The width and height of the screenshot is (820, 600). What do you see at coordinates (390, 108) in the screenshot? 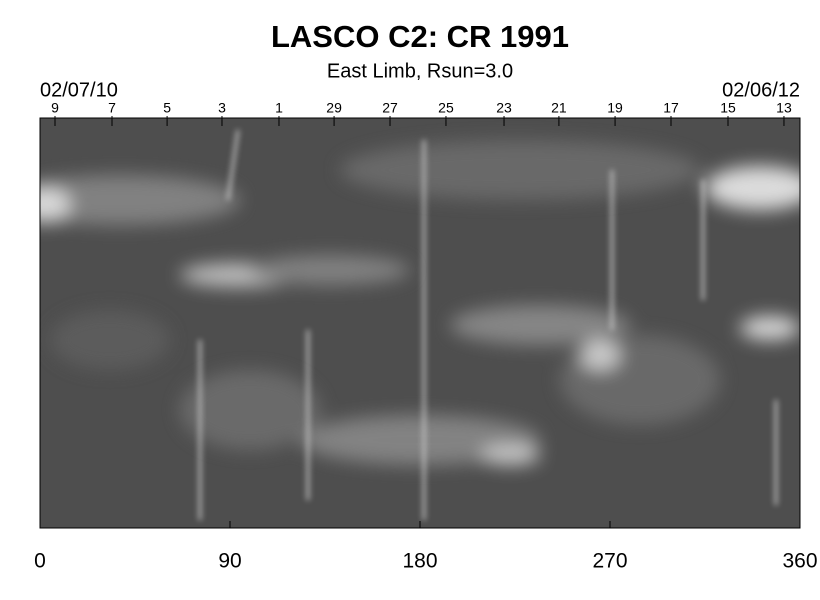
I see `top-tick-label: 27` at bounding box center [390, 108].